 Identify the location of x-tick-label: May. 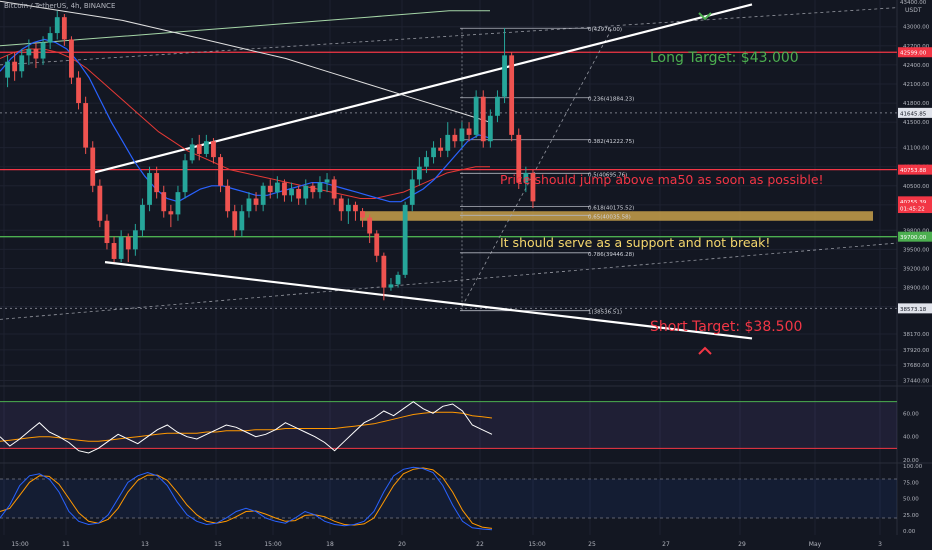
(815, 544).